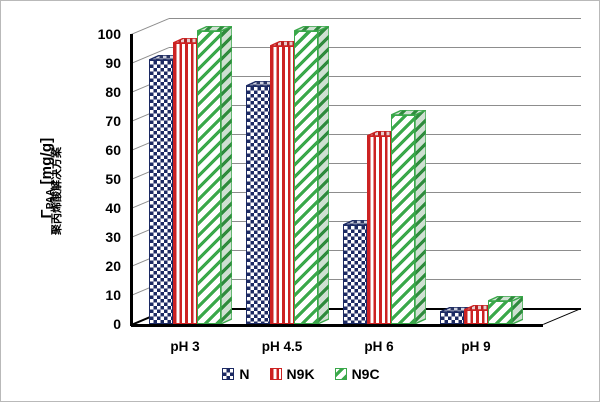 Image resolution: width=600 pixels, height=402 pixels. I want to click on axis-baseline, so click(337, 325).